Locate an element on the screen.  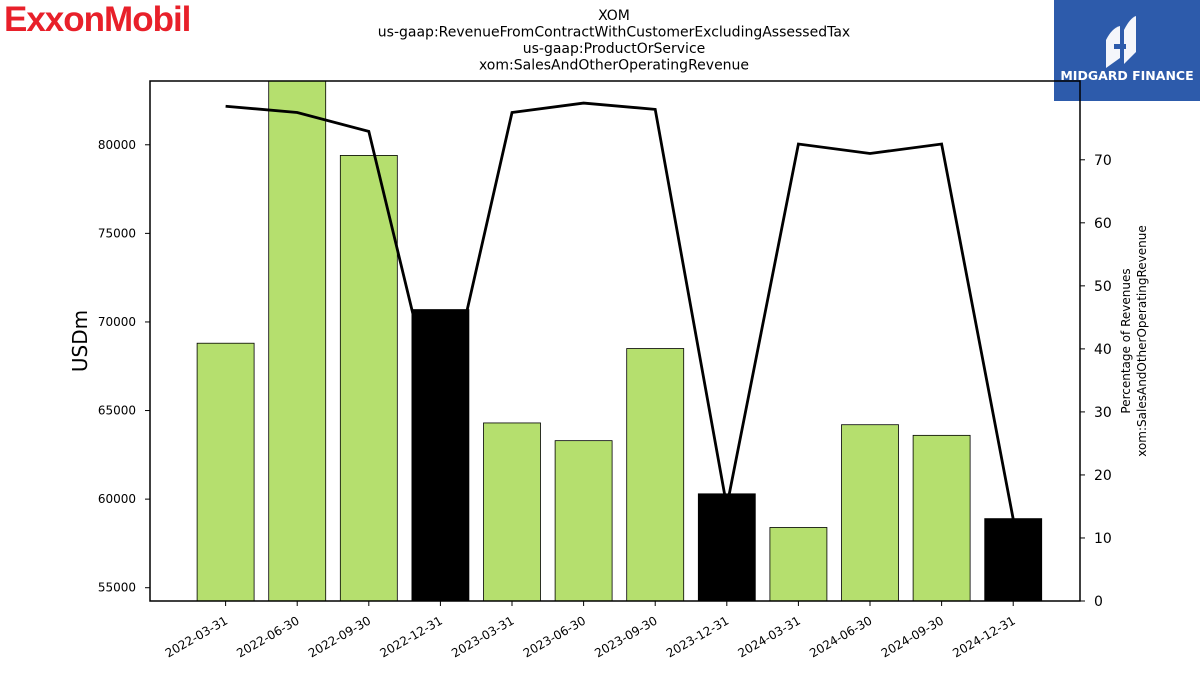
x-tick-label: 2024-03-31 is located at coordinates (769, 636).